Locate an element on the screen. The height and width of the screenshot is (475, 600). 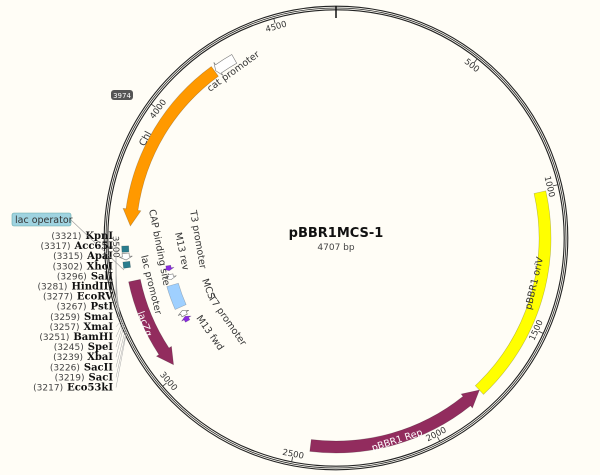
enzyme-name: XhoI is located at coordinates (100, 266).